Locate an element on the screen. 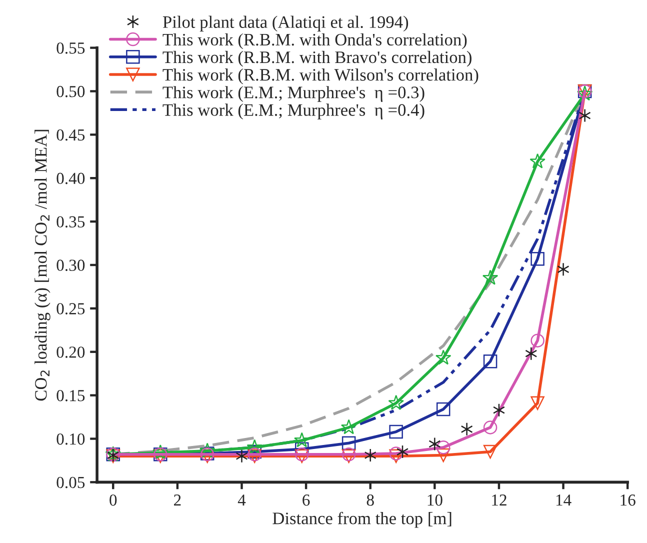 Image resolution: width=647 pixels, height=543 pixels. y-tick-label: 0.25 is located at coordinates (70, 308).